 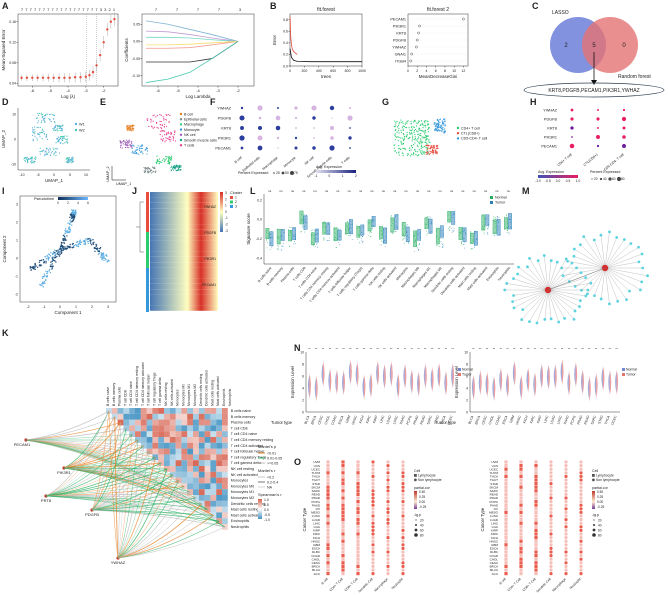 What do you see at coordinates (184, 238) in the screenshot?
I see `j-heat-row` at bounding box center [184, 238].